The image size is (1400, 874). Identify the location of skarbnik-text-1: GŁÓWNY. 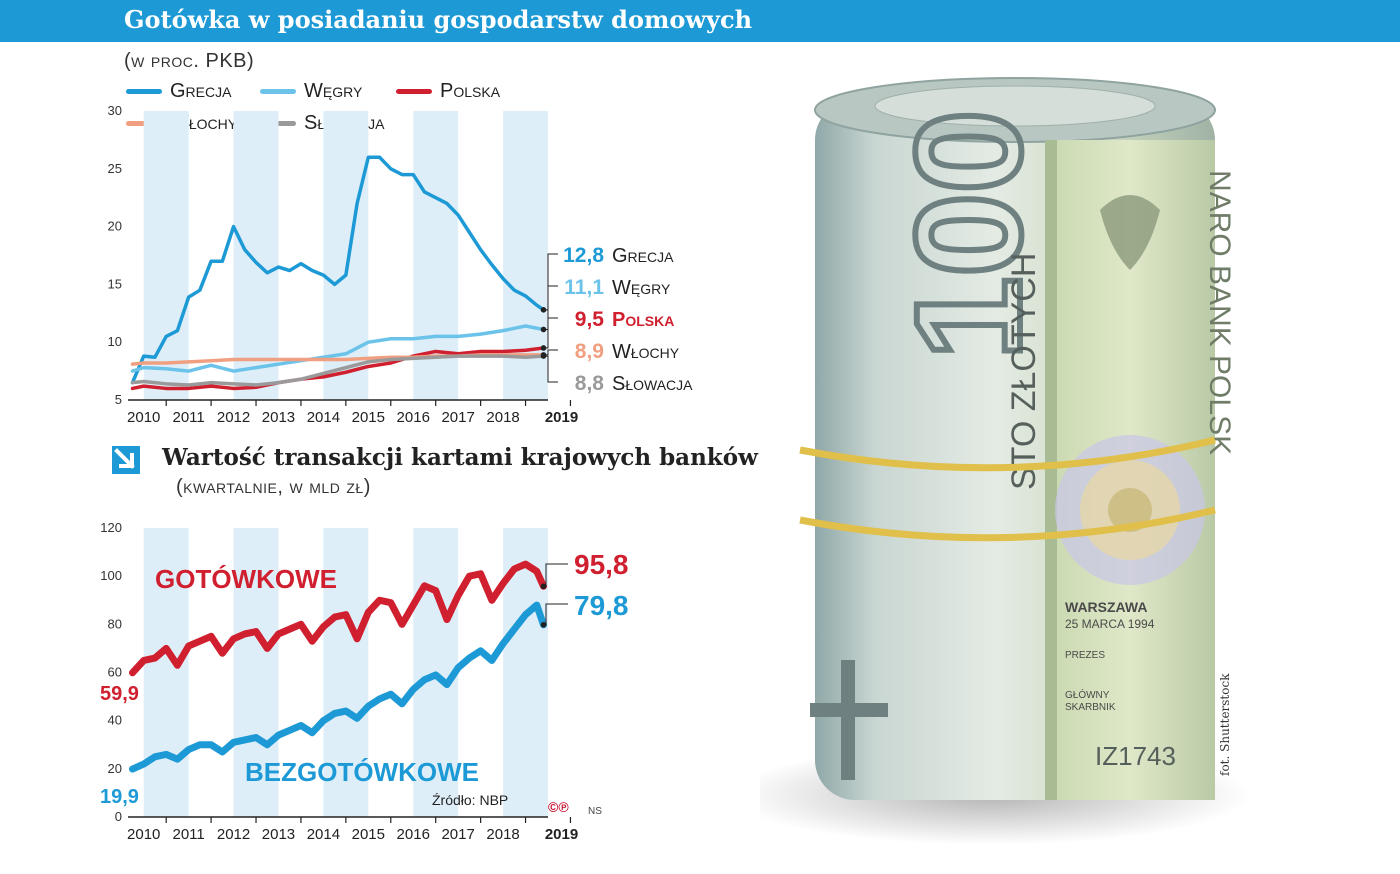
(1087, 694).